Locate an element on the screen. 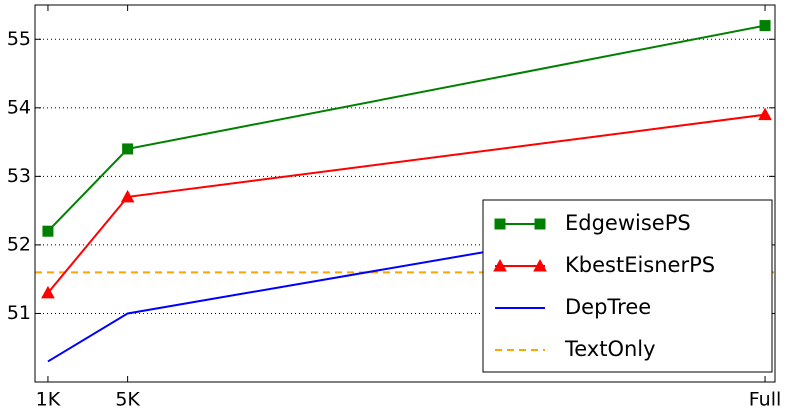 Image resolution: width=789 pixels, height=414 pixels. legend-label: KbestEisnerPS is located at coordinates (640, 265).